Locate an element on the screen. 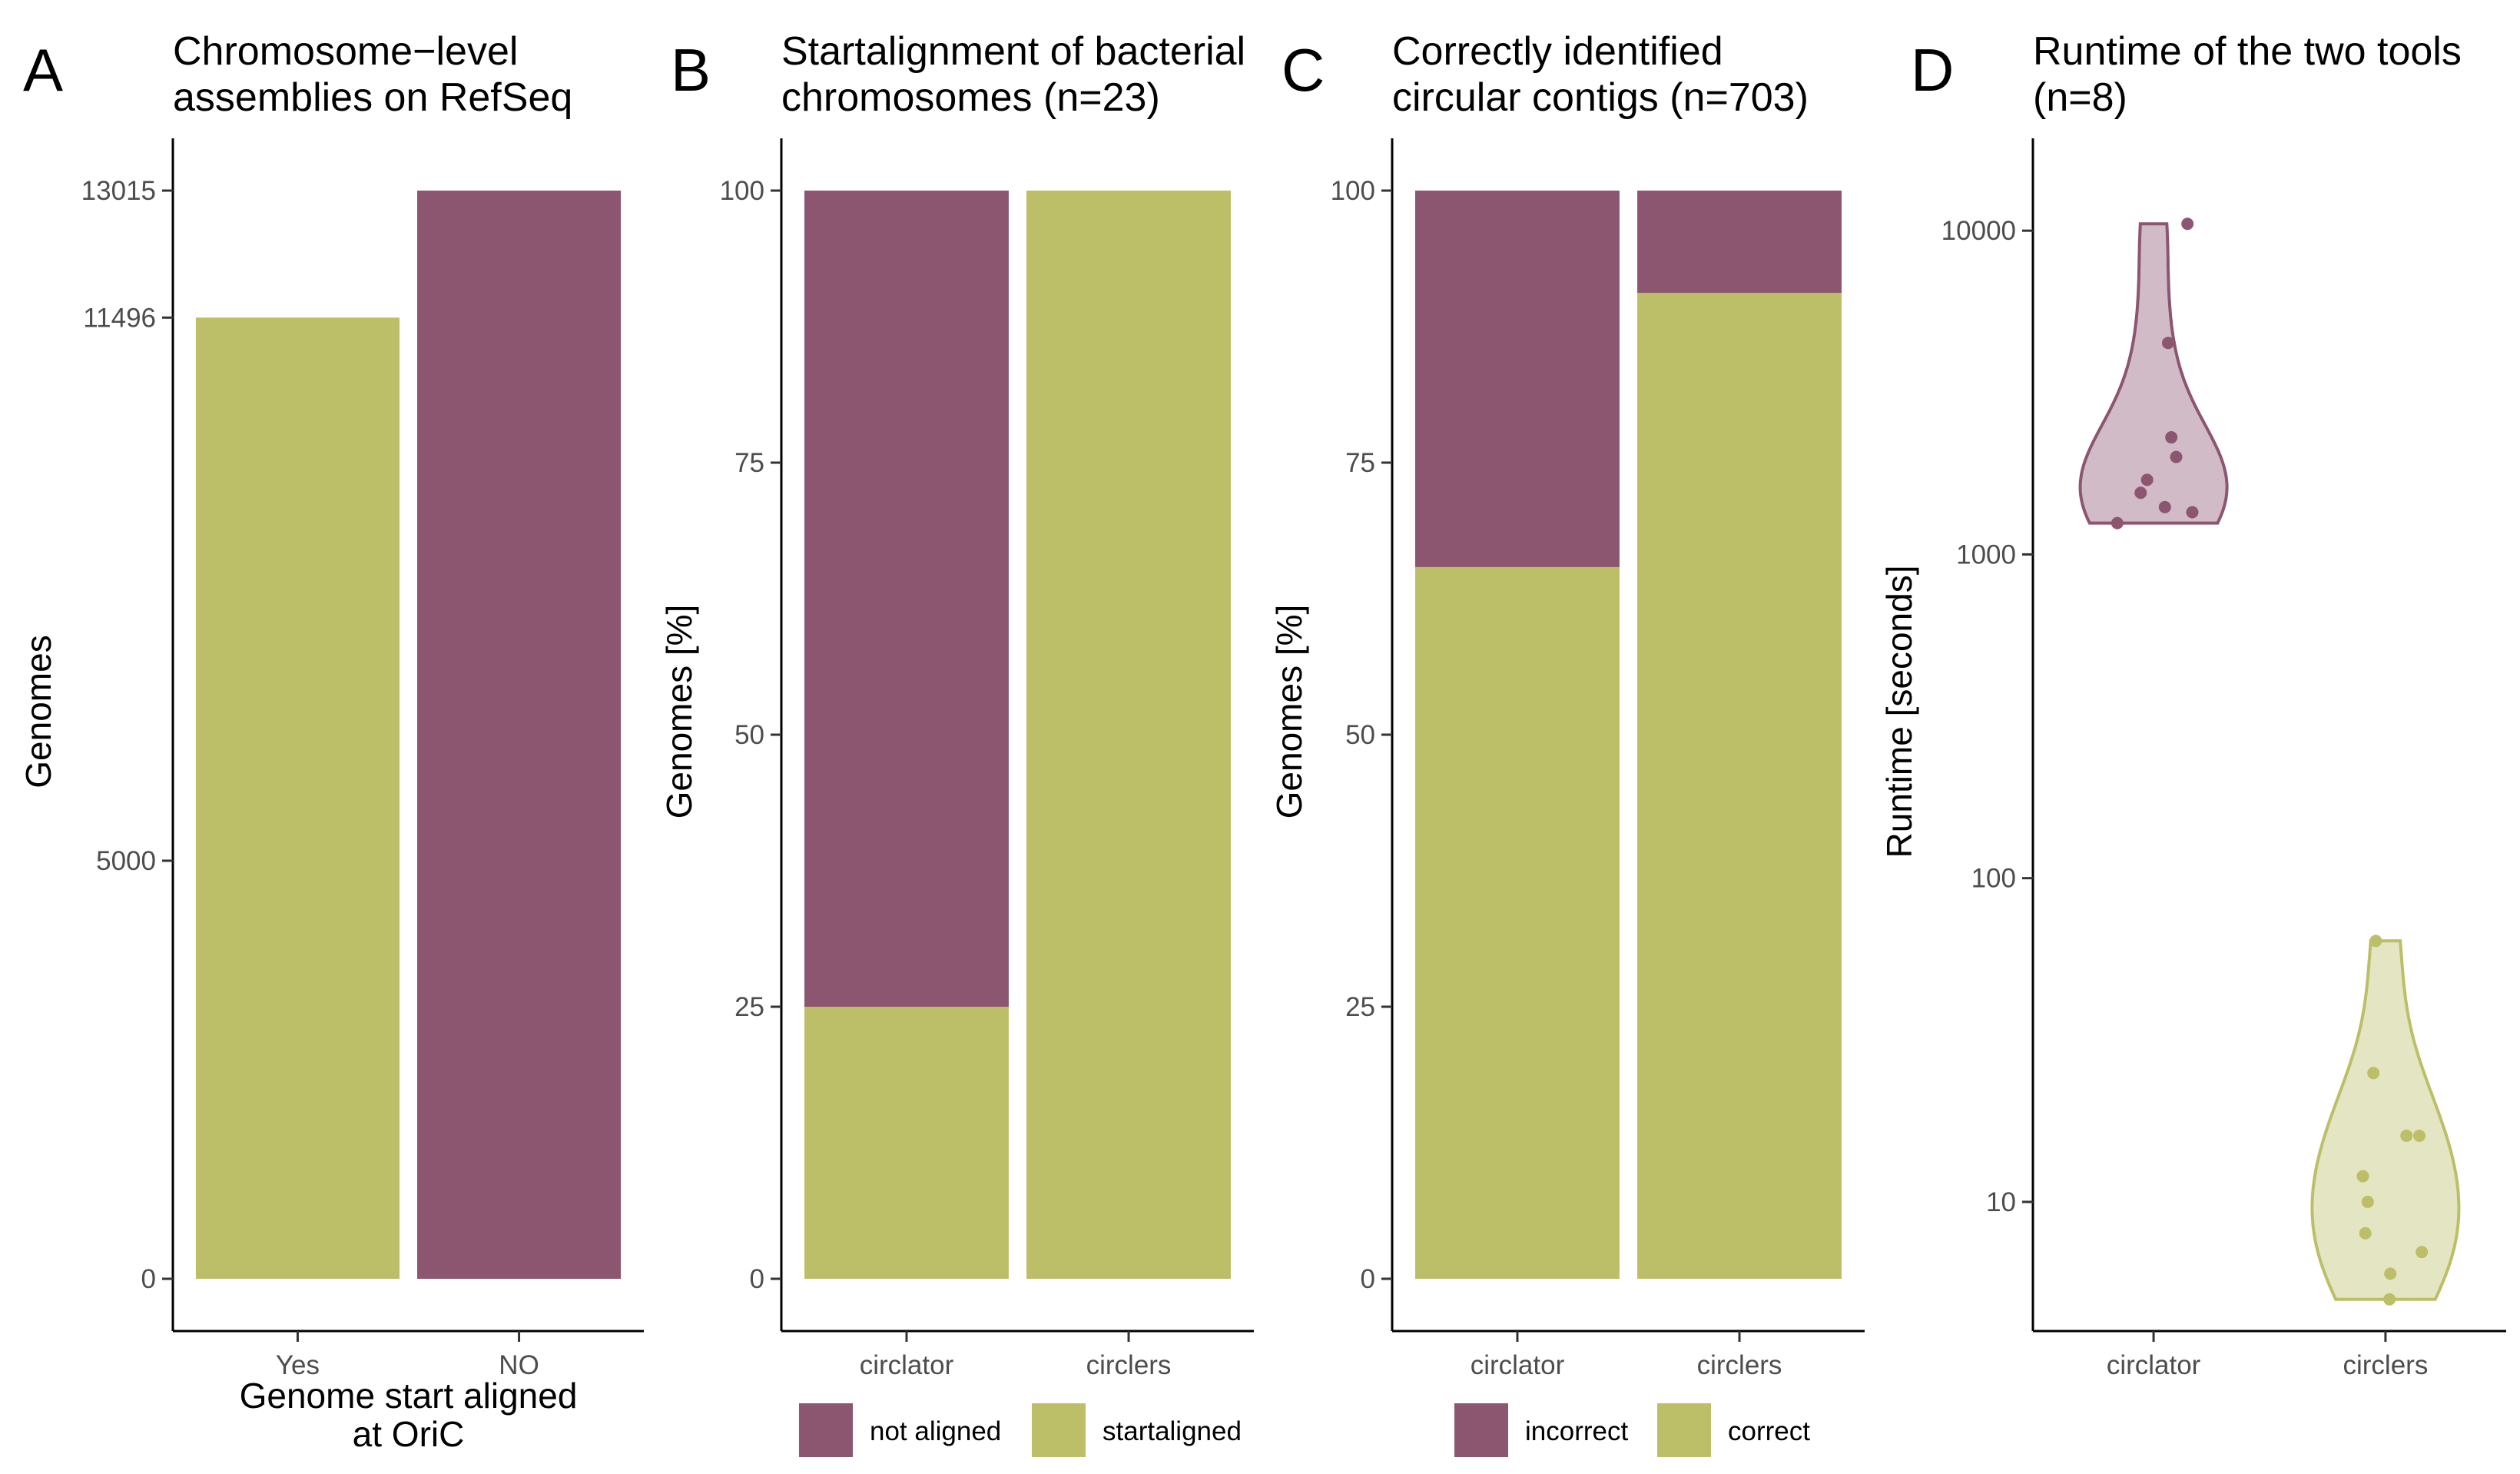 This screenshot has height=1474, width=2520. panel-title-line: Runtime of the two tools is located at coordinates (2247, 51).